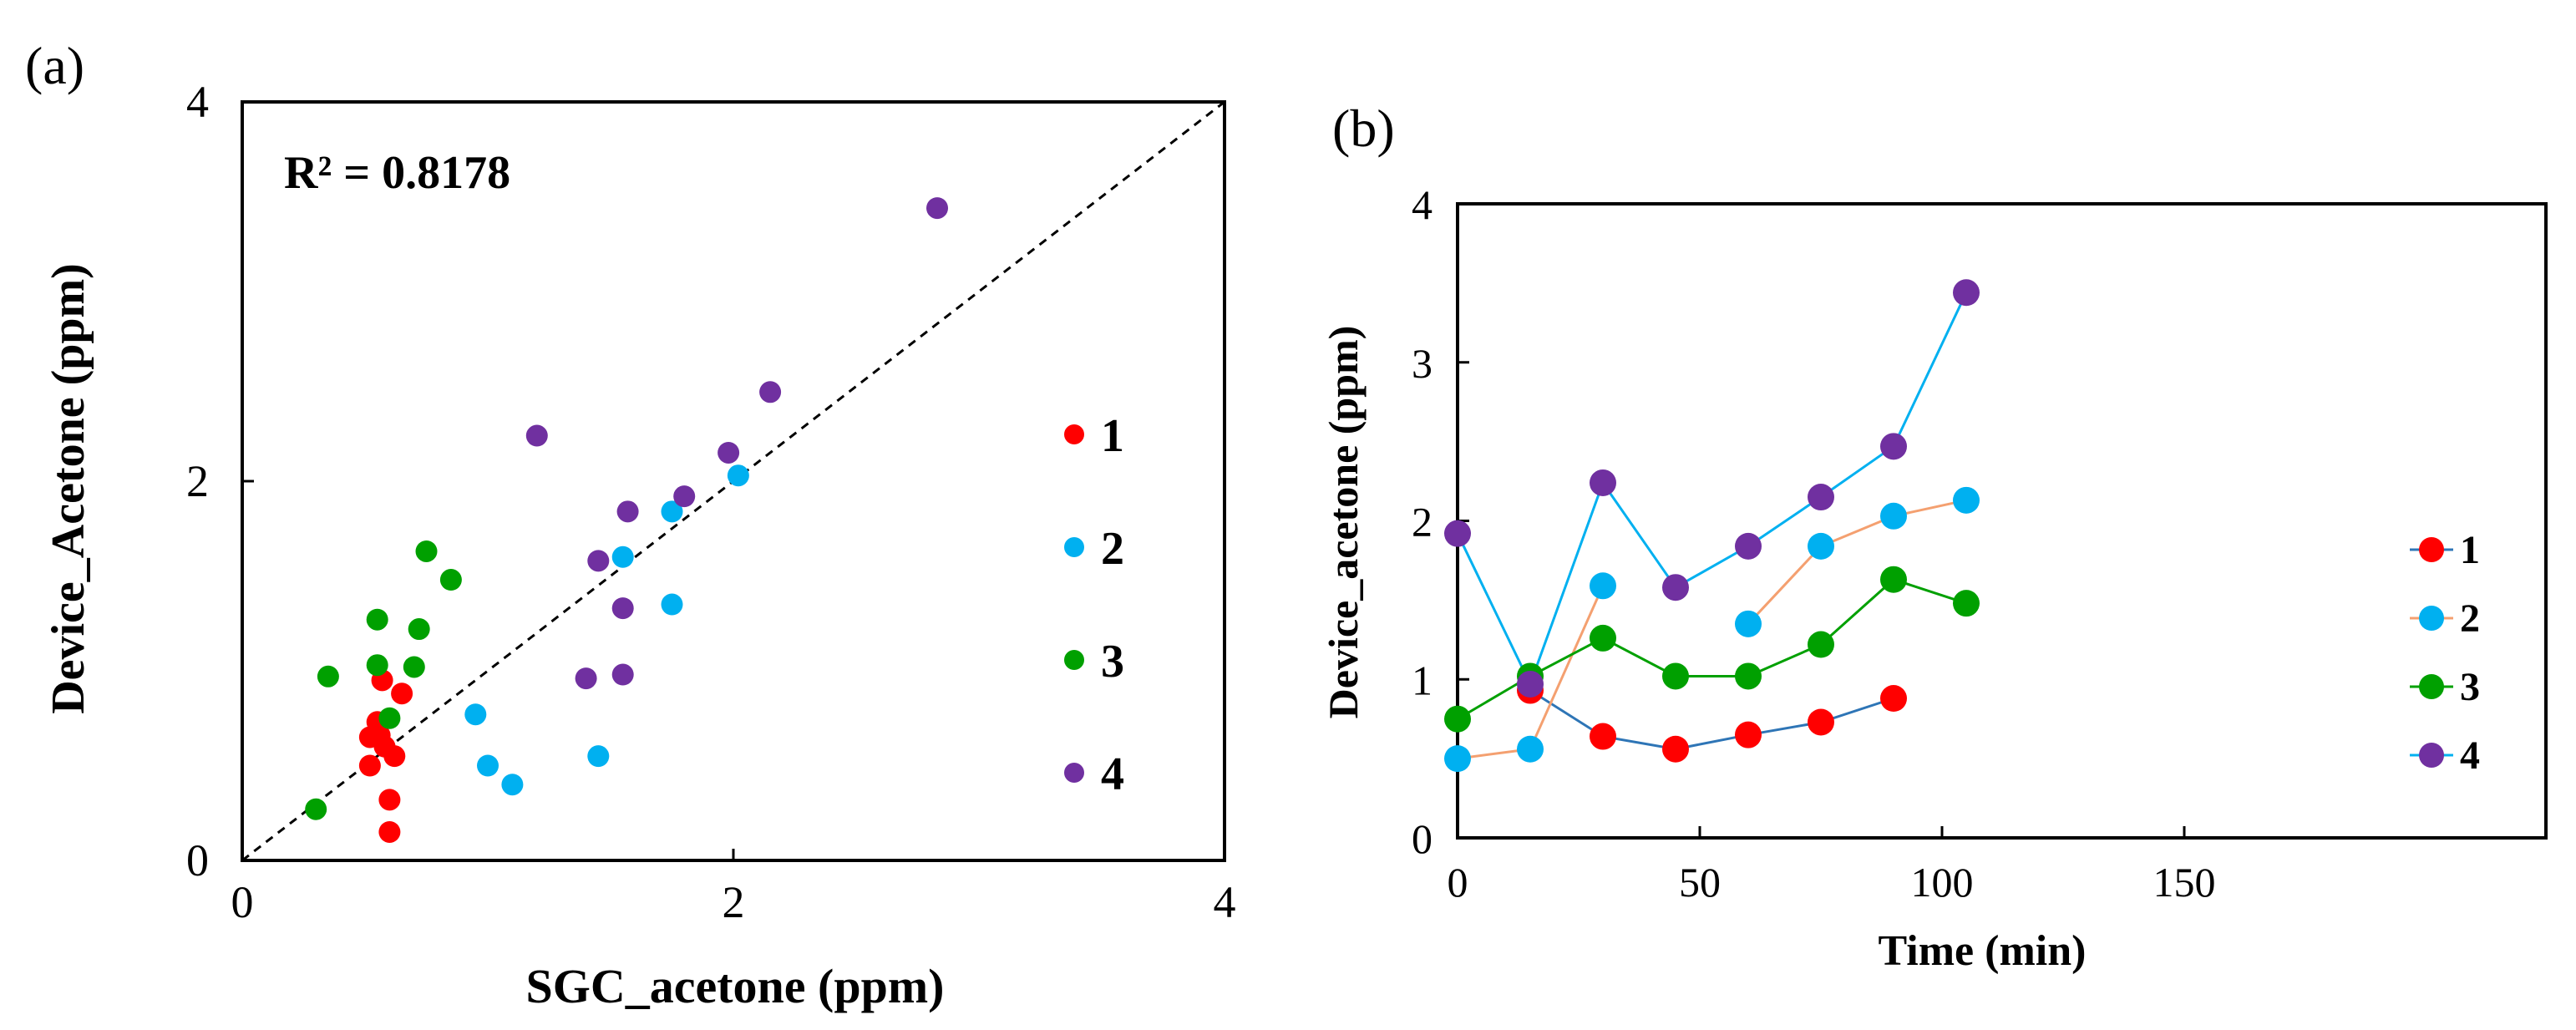  I want to click on panel-b-y-axis-label: Device_acetone (ppm), so click(1343, 522).